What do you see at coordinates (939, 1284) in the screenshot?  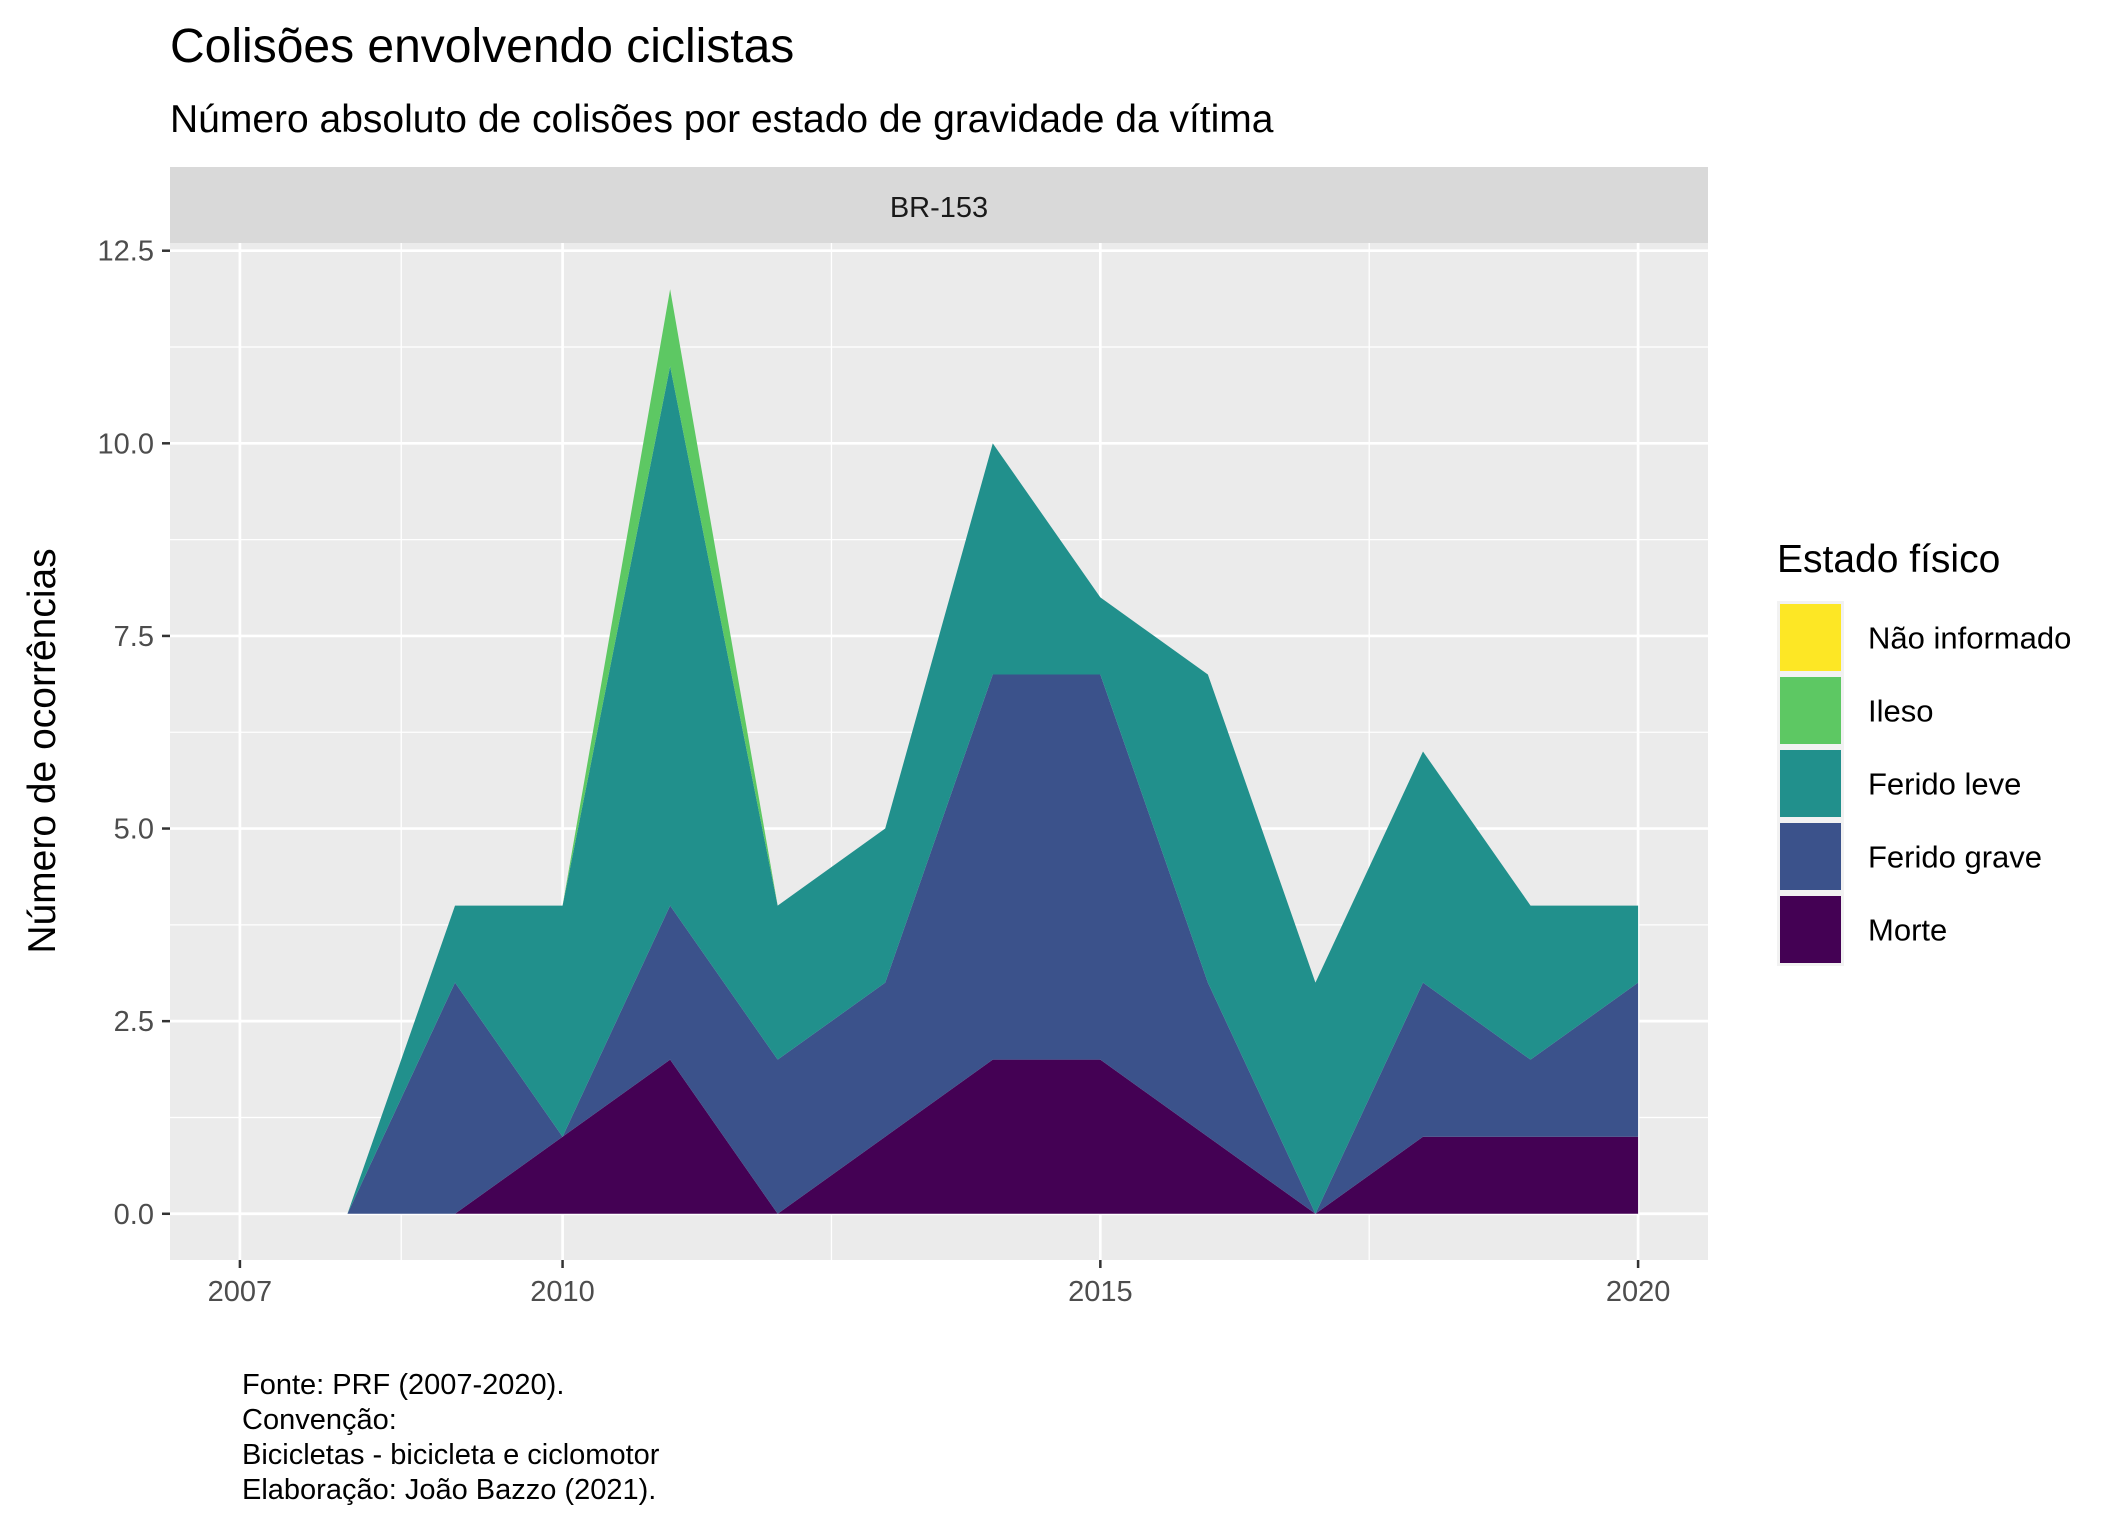 I see `x-axis: 2007 2010 2015 2020` at bounding box center [939, 1284].